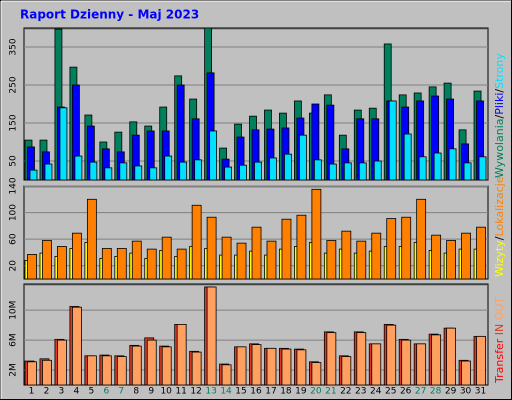 This screenshot has width=512, height=400. Describe the element at coordinates (286, 392) in the screenshot. I see `x-tick-label: 18` at that location.